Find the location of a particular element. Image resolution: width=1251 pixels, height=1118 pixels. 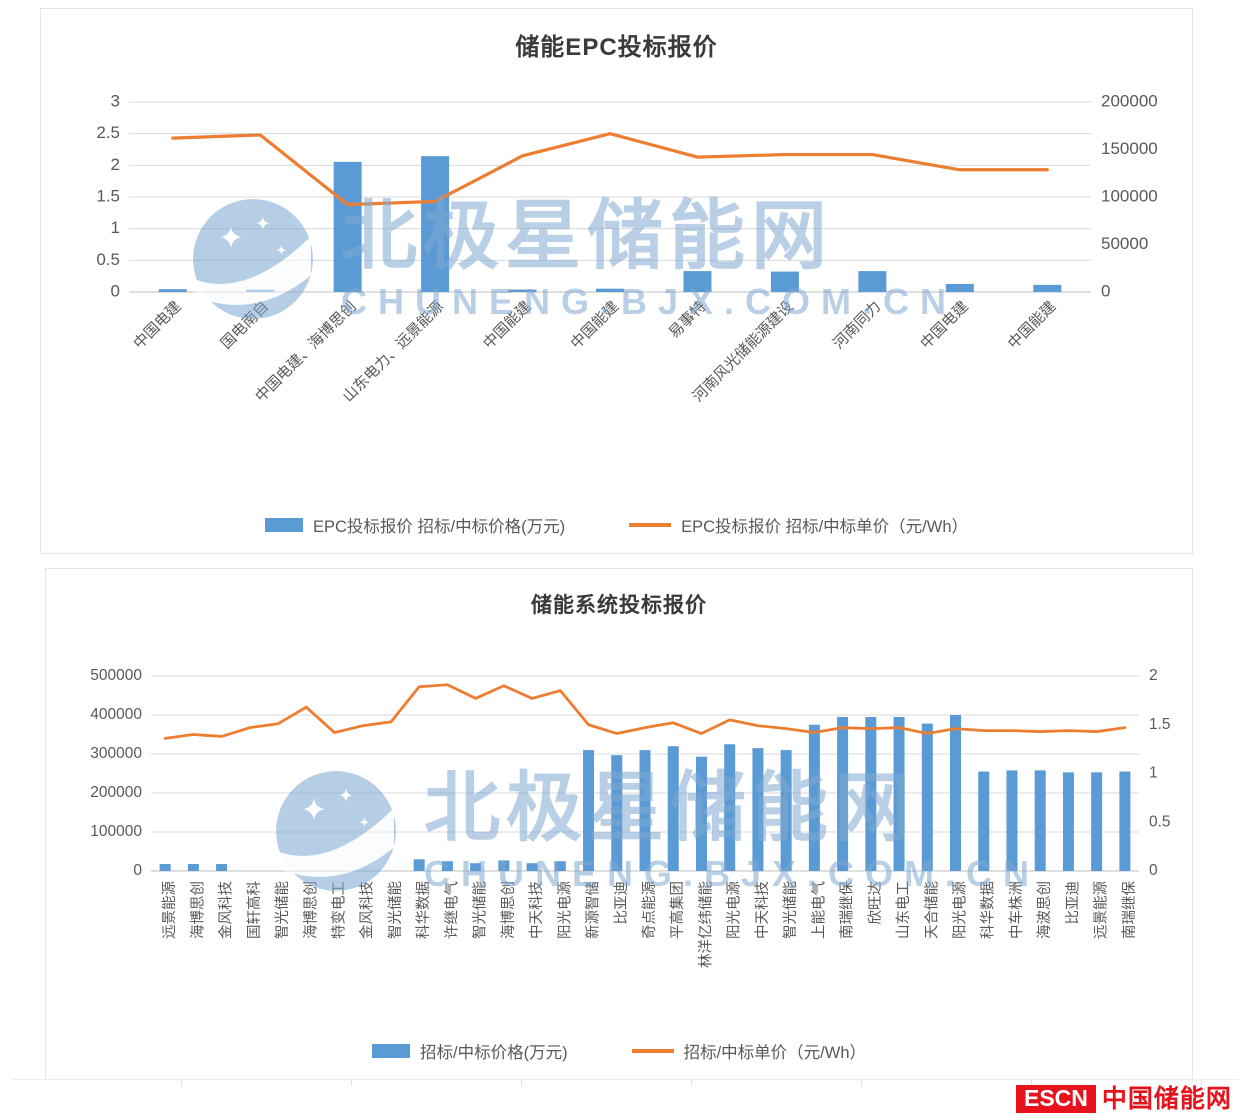

bar-series-label: EPC投标报价 招标/中标价格(万元) is located at coordinates (439, 527).